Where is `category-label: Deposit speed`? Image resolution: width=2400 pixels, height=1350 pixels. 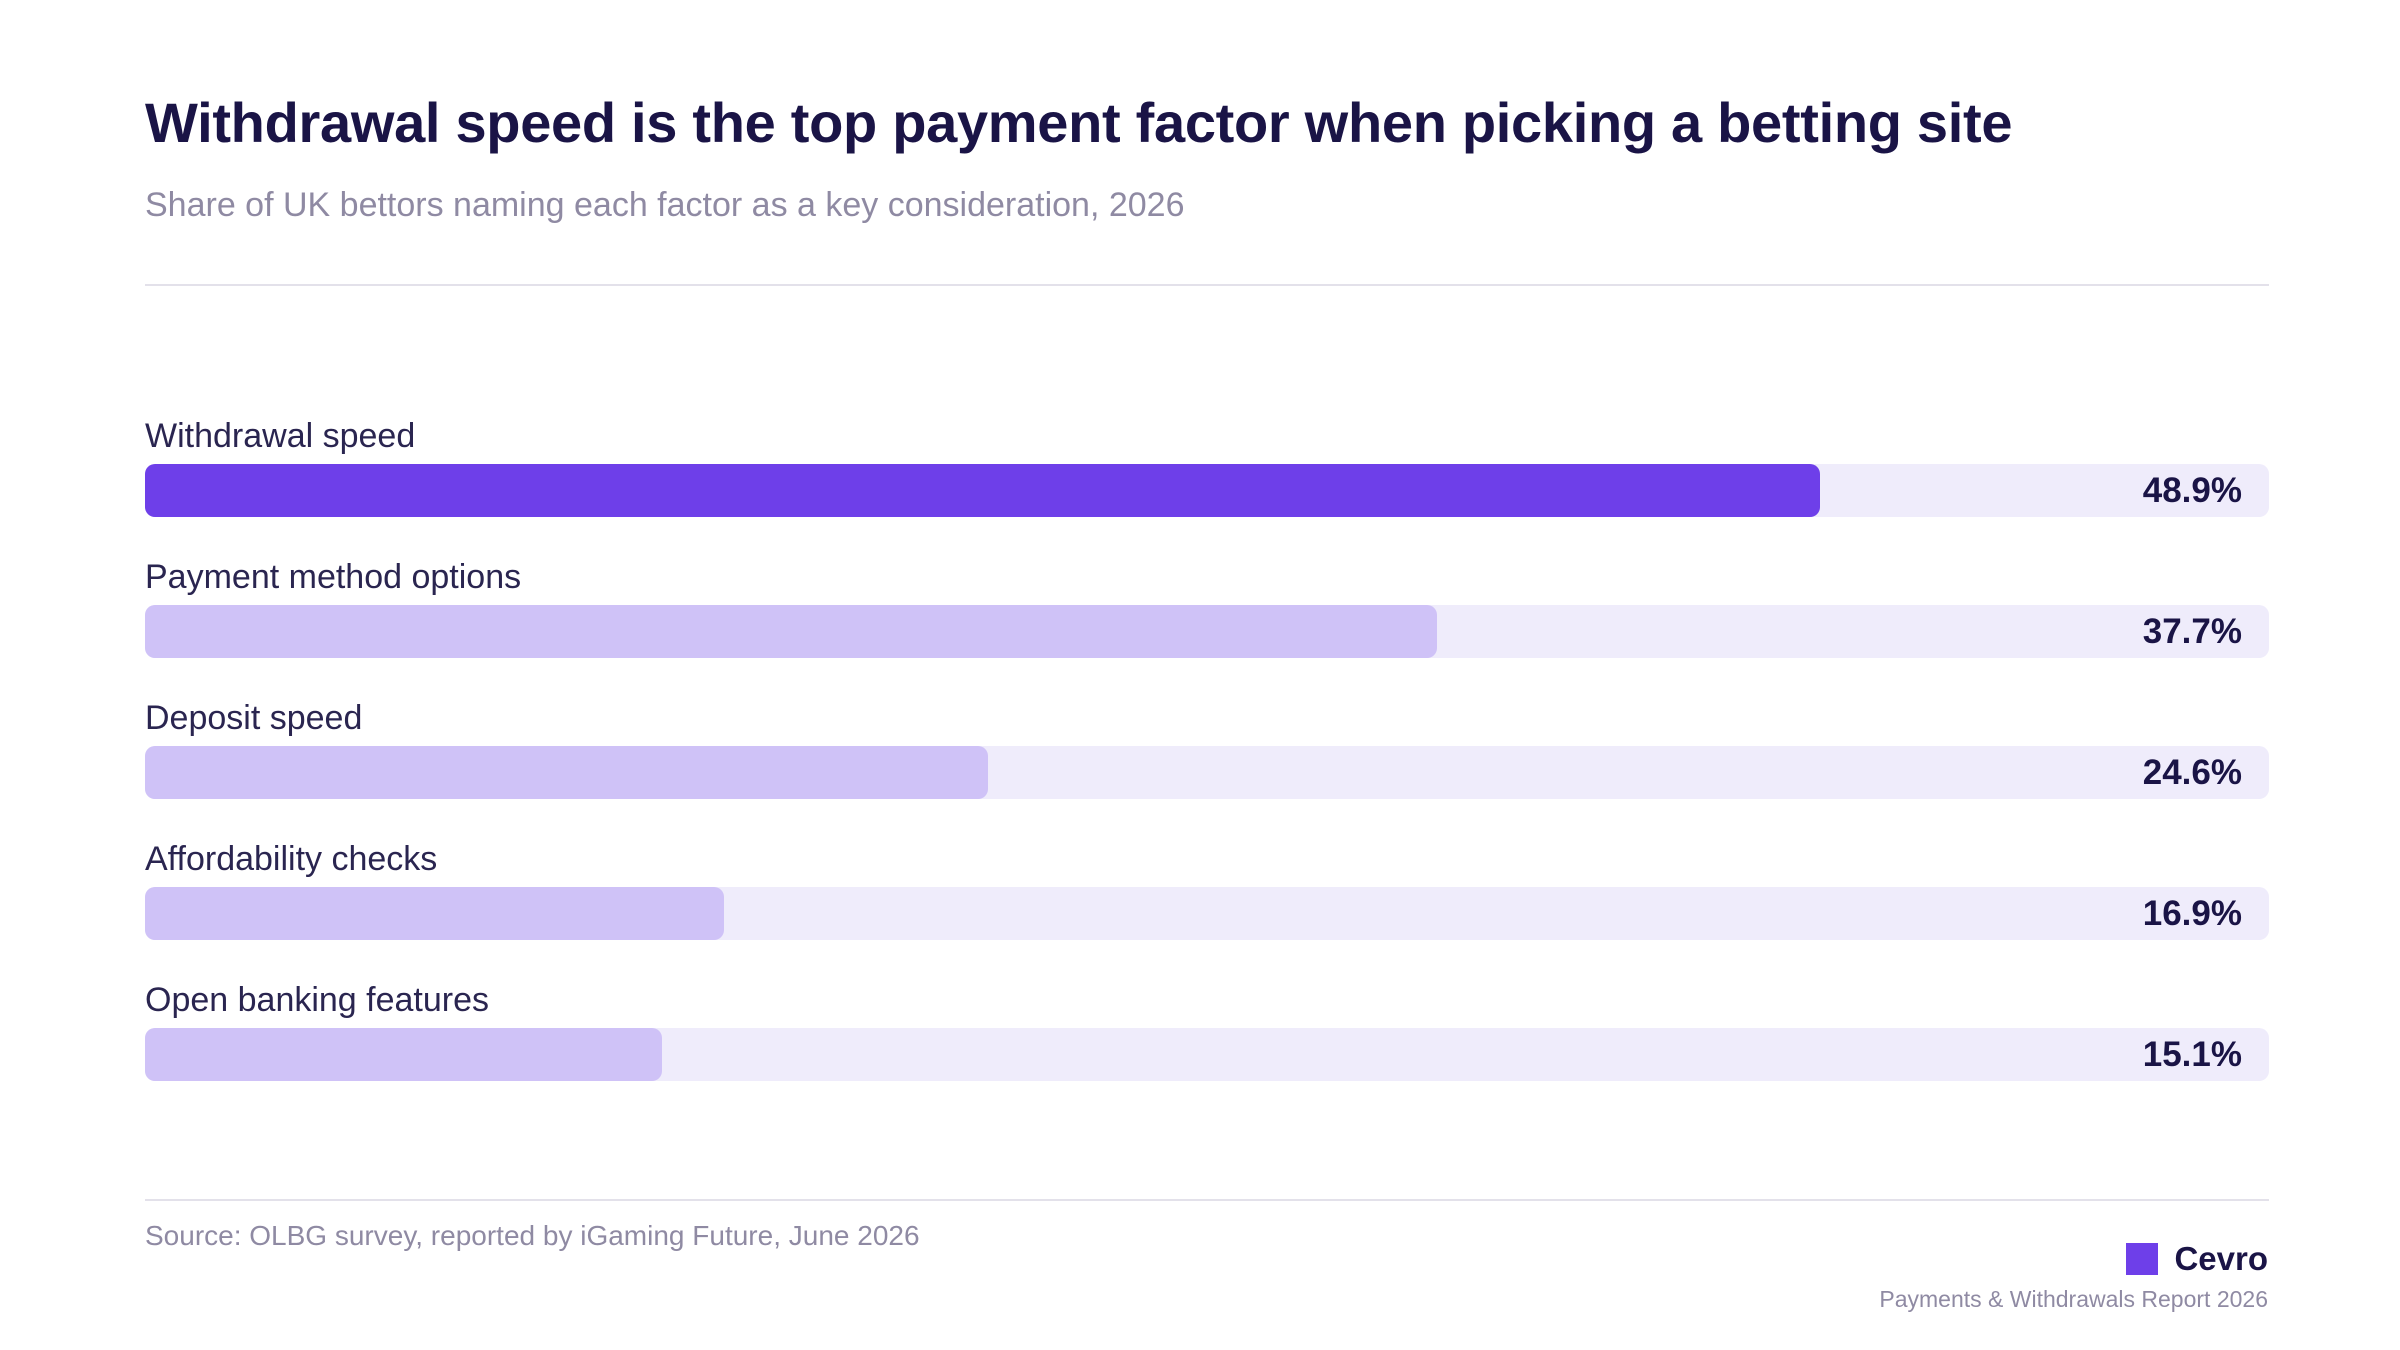 category-label: Deposit speed is located at coordinates (254, 718).